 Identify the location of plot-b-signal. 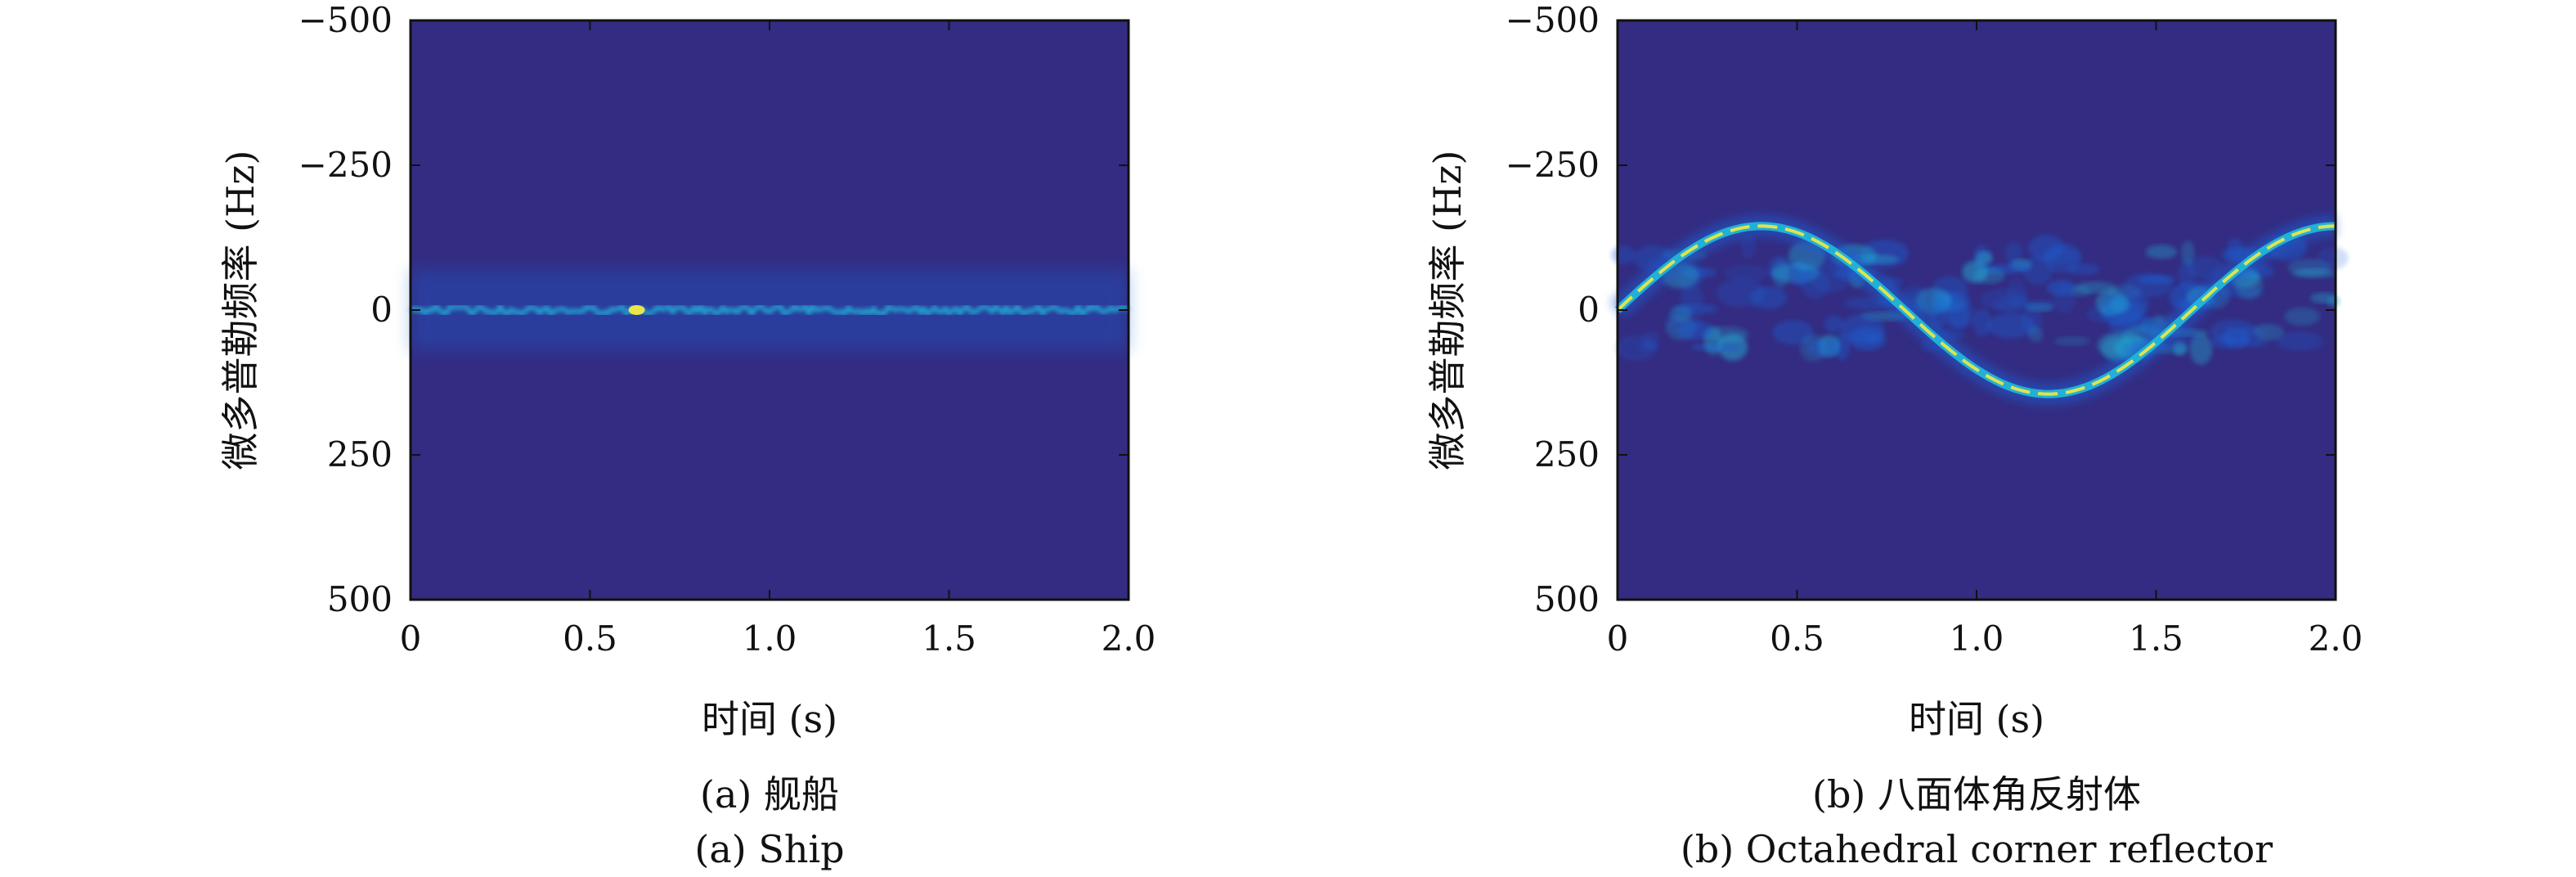
(1980, 310).